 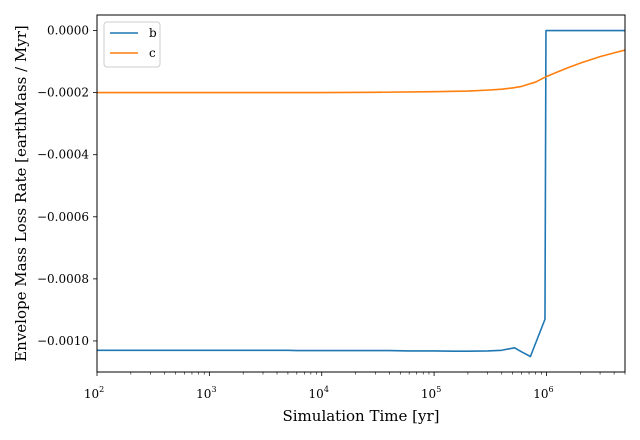 What do you see at coordinates (94, 393) in the screenshot?
I see `x-tick-label: 10²` at bounding box center [94, 393].